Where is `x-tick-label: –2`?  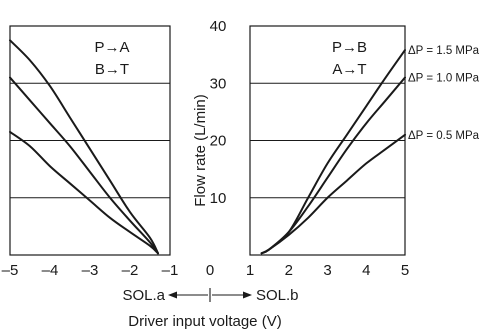
x-tick-label: –2 is located at coordinates (130, 270).